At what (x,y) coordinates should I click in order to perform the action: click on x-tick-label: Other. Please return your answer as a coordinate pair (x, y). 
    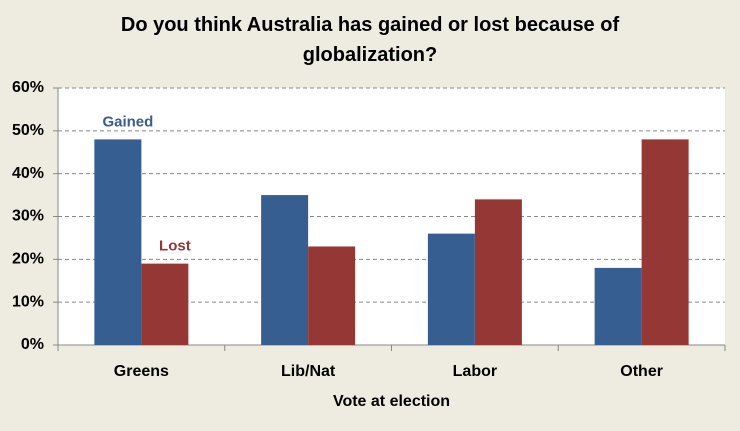
    Looking at the image, I should click on (641, 371).